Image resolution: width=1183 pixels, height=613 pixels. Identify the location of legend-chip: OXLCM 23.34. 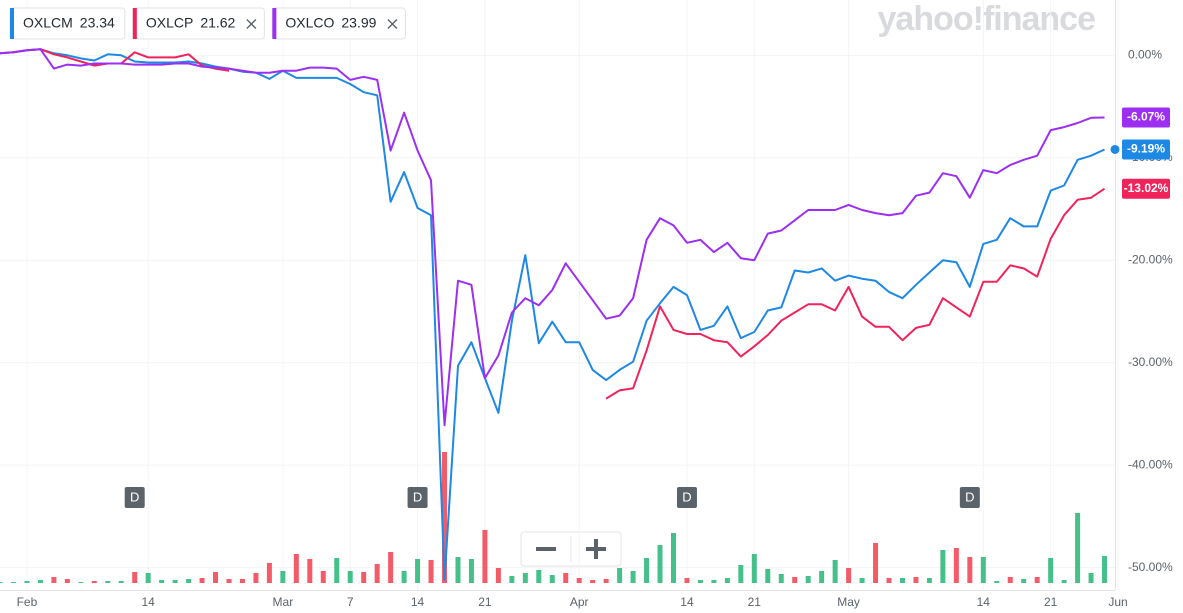
(67, 23).